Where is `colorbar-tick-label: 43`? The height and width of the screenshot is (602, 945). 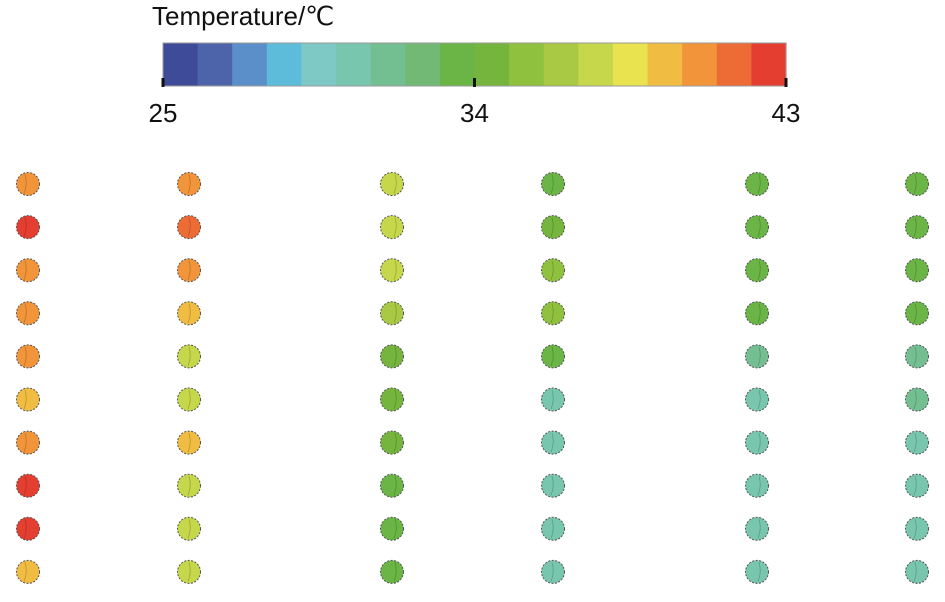
colorbar-tick-label: 43 is located at coordinates (786, 113).